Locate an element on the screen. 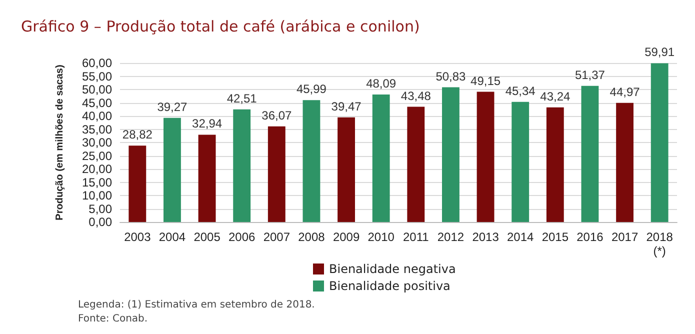 This screenshot has height=334, width=695. x-tick-label: 2010 is located at coordinates (381, 237).